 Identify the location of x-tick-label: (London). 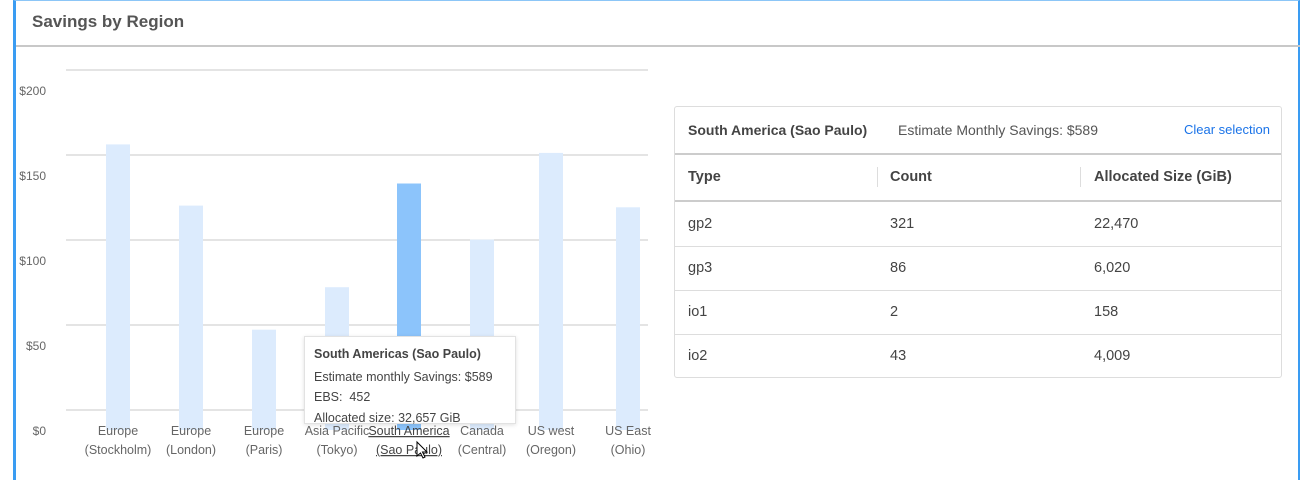
(191, 450).